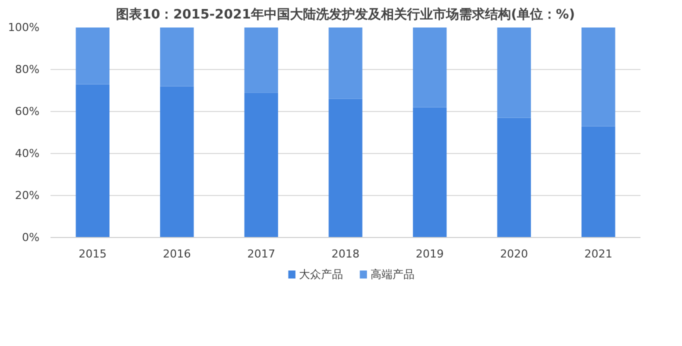 This screenshot has width=682, height=346. What do you see at coordinates (27, 69) in the screenshot?
I see `y-tick-label: 80%` at bounding box center [27, 69].